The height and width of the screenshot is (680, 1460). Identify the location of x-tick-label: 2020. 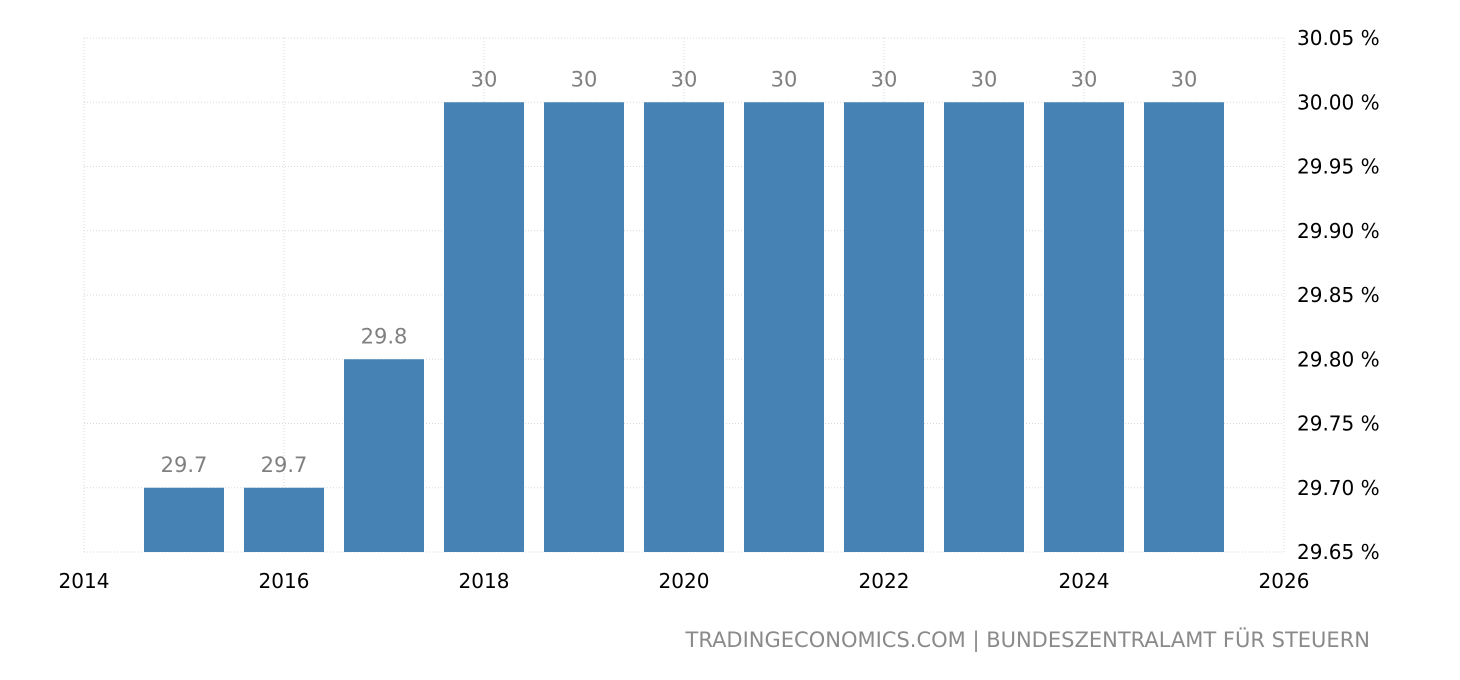
(684, 581).